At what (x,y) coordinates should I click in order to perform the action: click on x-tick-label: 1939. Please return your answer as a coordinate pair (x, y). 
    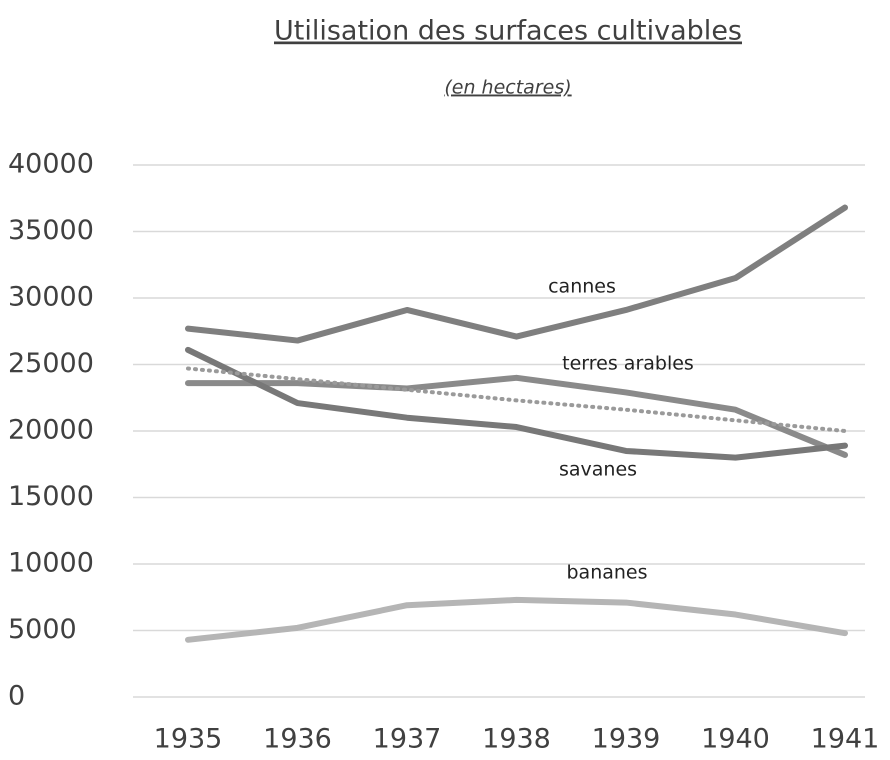
    Looking at the image, I should click on (626, 739).